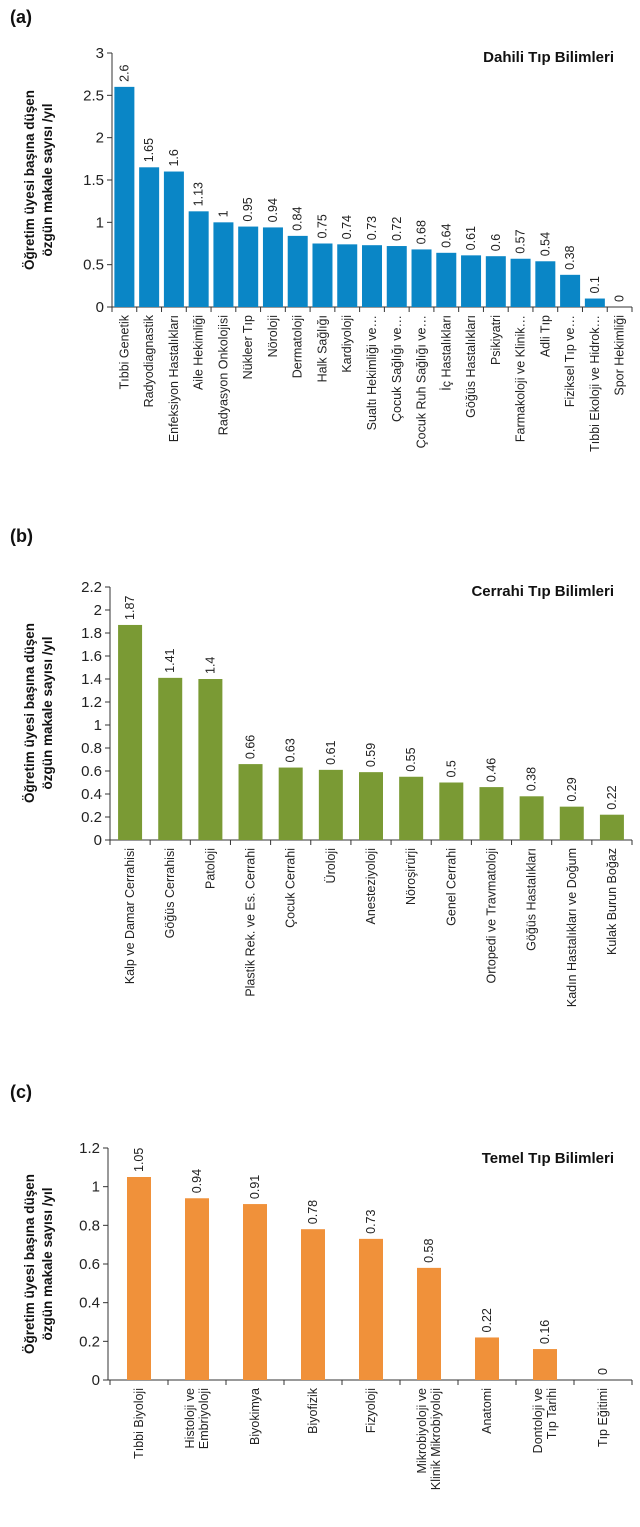 This screenshot has height=1527, width=640. What do you see at coordinates (411, 759) in the screenshot?
I see `data-label: 0.55` at bounding box center [411, 759].